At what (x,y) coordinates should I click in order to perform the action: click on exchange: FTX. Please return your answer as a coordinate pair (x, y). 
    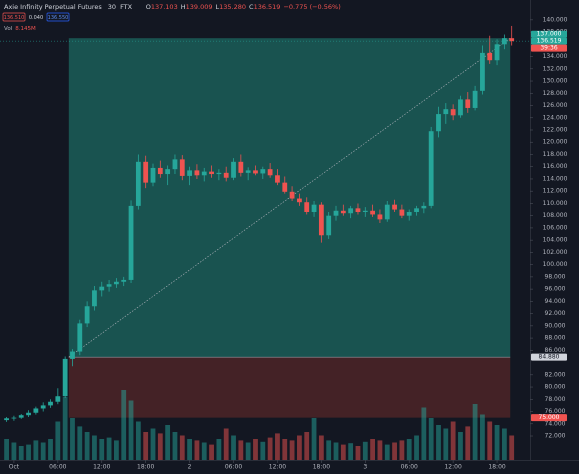
    Looking at the image, I should click on (126, 7).